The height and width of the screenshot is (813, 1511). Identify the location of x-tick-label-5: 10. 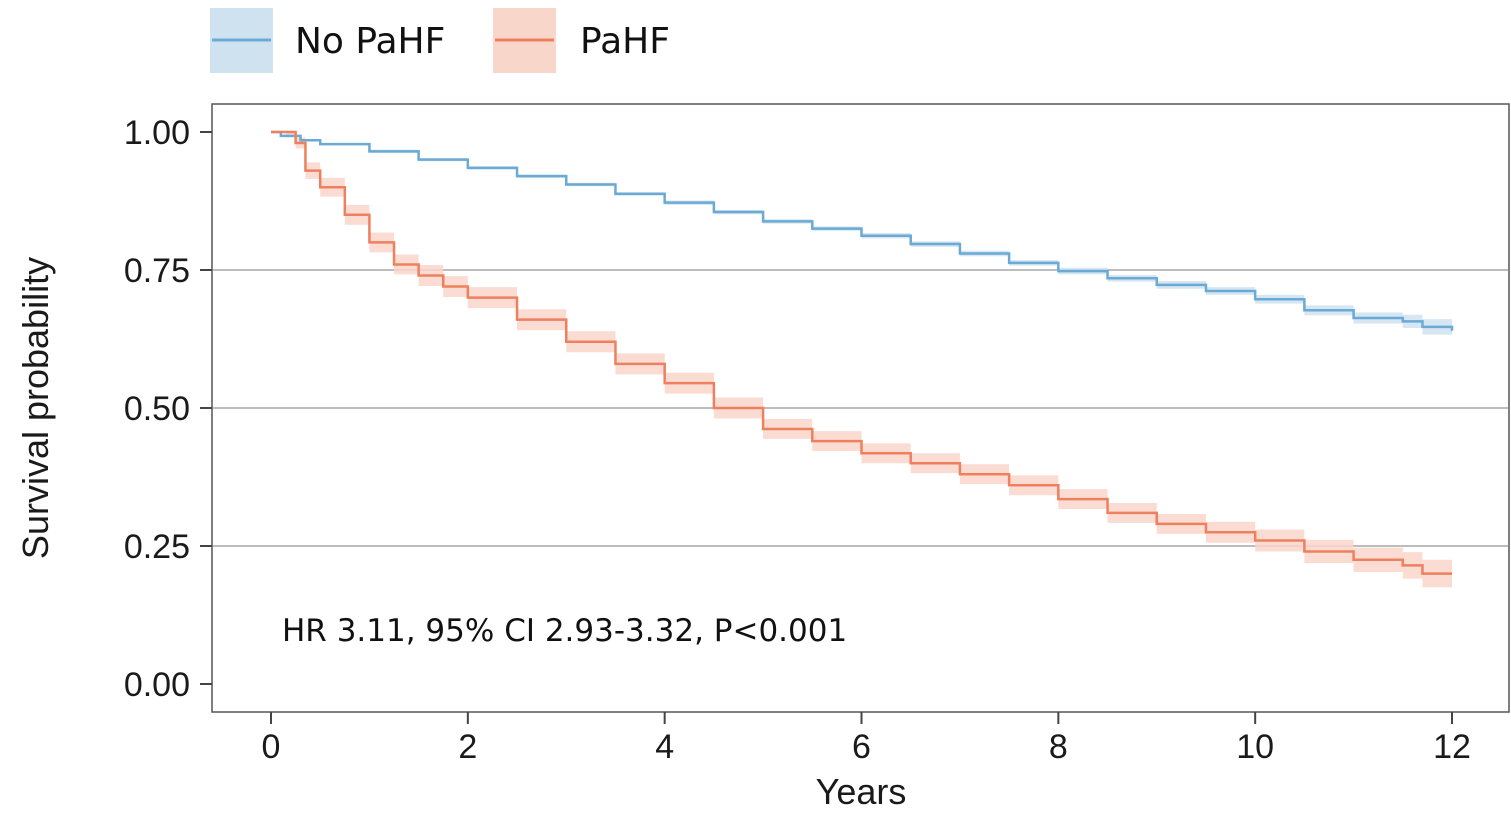
(1255, 747).